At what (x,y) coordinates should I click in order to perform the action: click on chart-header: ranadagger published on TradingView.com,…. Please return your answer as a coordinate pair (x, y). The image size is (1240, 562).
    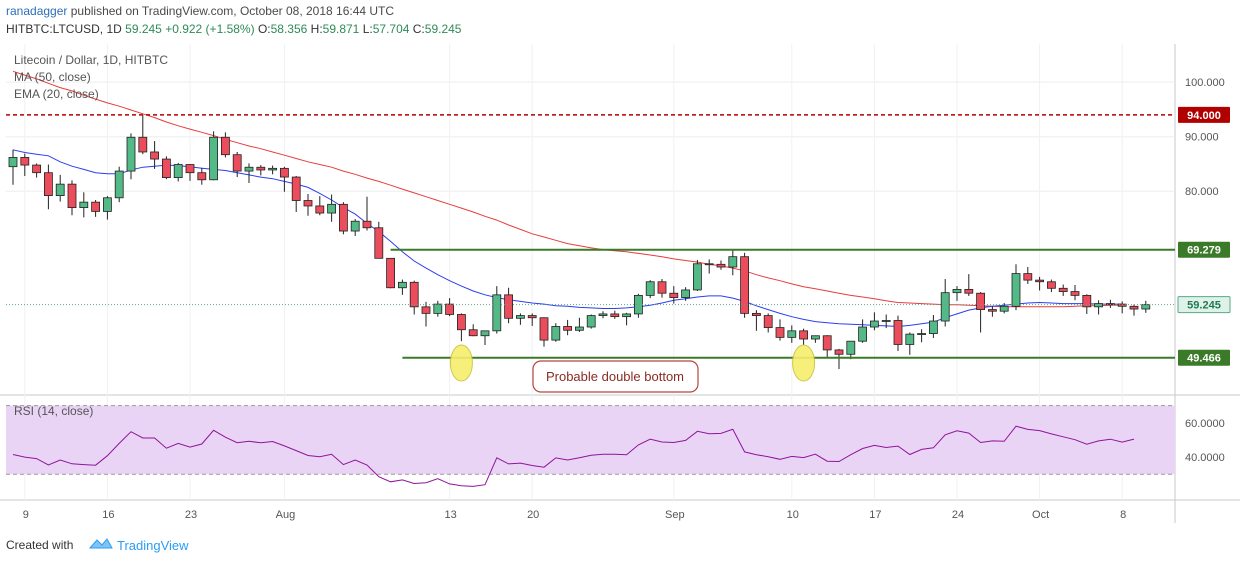
    Looking at the image, I should click on (620, 22).